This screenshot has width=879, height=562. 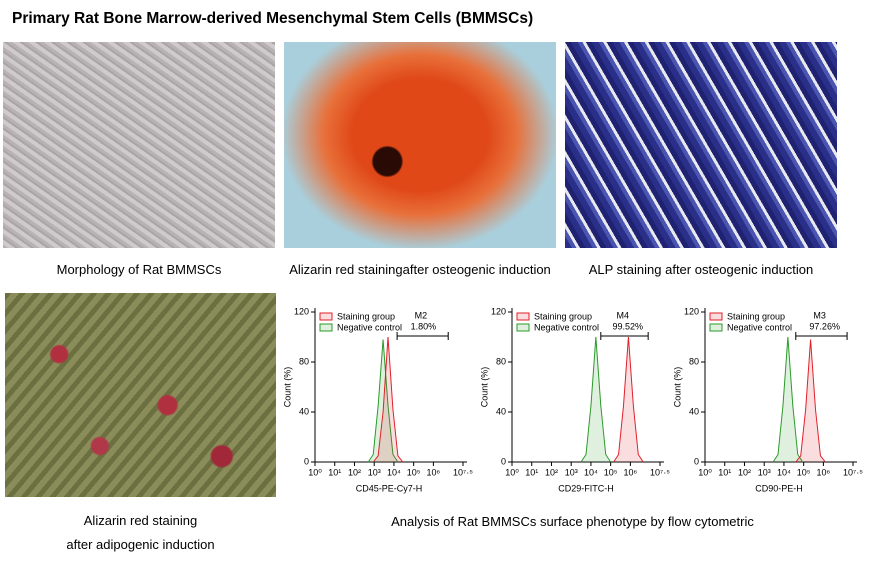 What do you see at coordinates (424, 326) in the screenshot?
I see `gate-percent: 1.80%` at bounding box center [424, 326].